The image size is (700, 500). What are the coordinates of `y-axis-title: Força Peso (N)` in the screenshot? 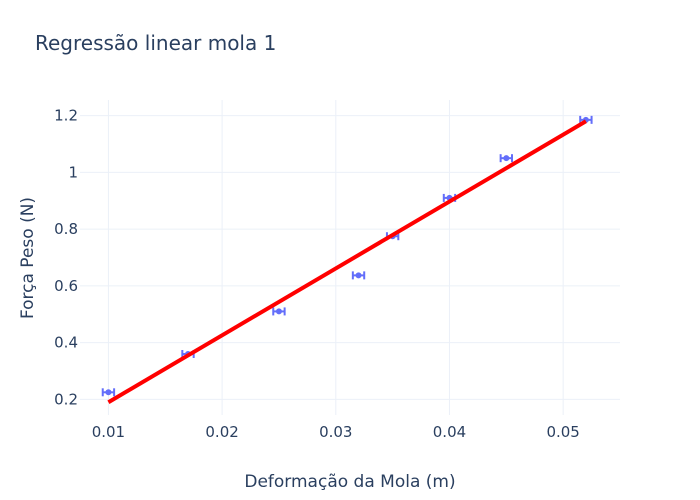 It's located at (28, 258).